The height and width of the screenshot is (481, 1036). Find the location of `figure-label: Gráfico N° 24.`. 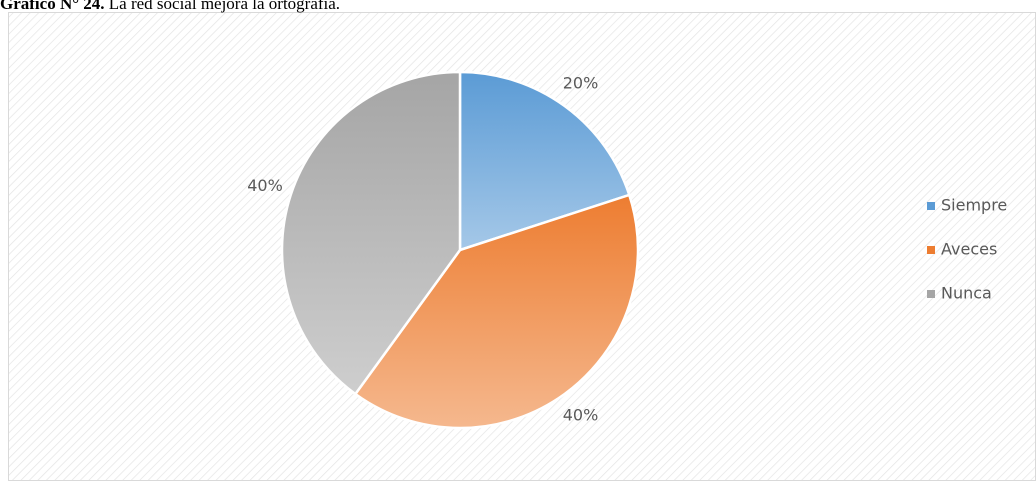

figure-label: Gráfico N° 24. is located at coordinates (52, 6).